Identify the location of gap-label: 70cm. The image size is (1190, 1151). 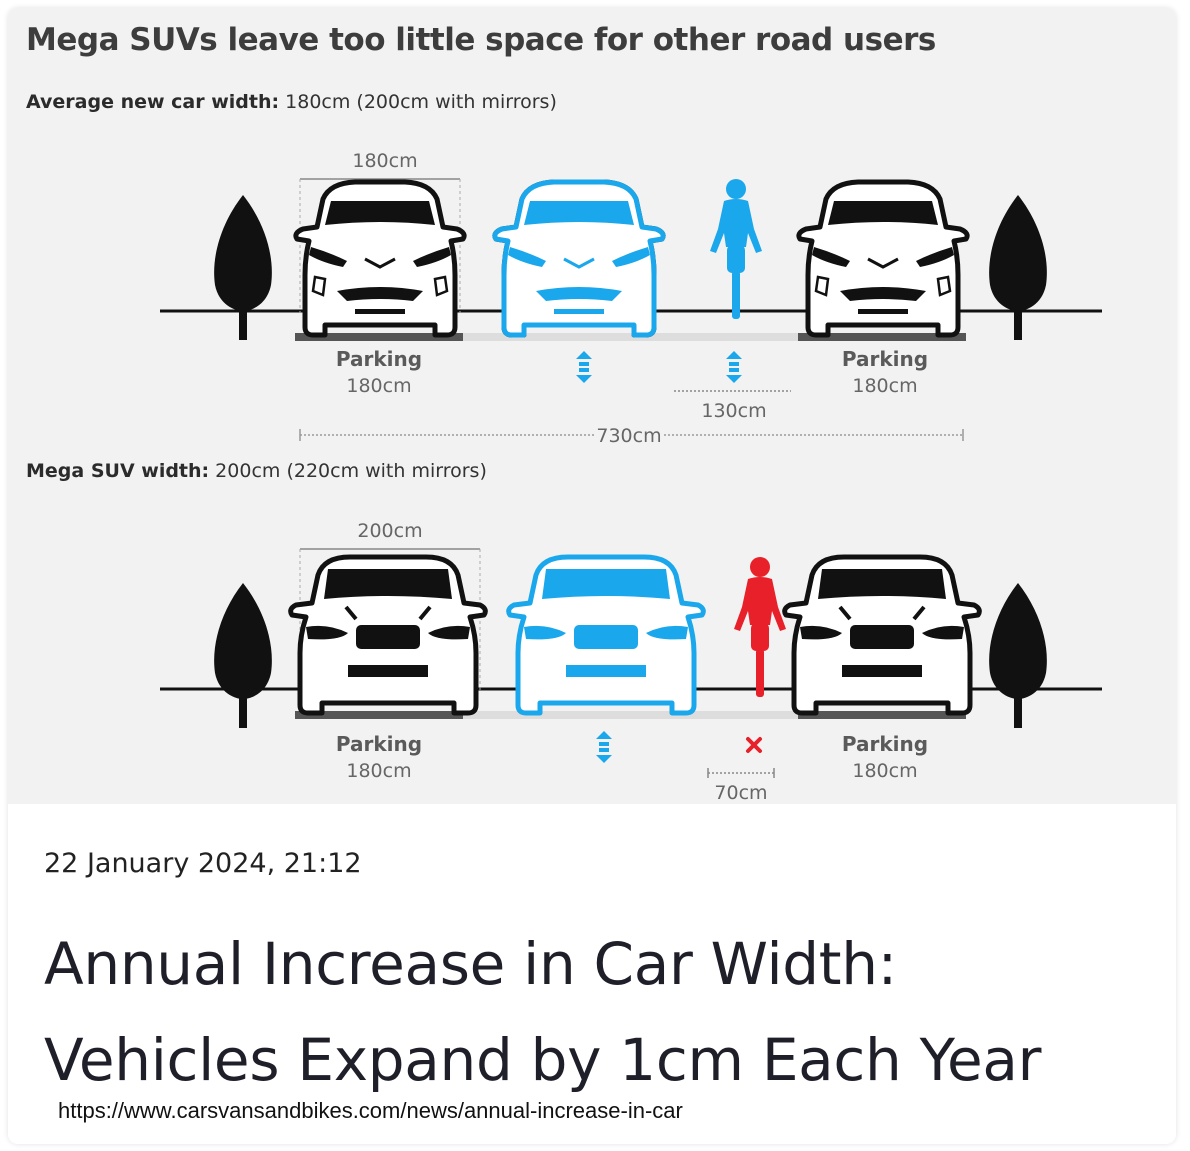
(740, 792).